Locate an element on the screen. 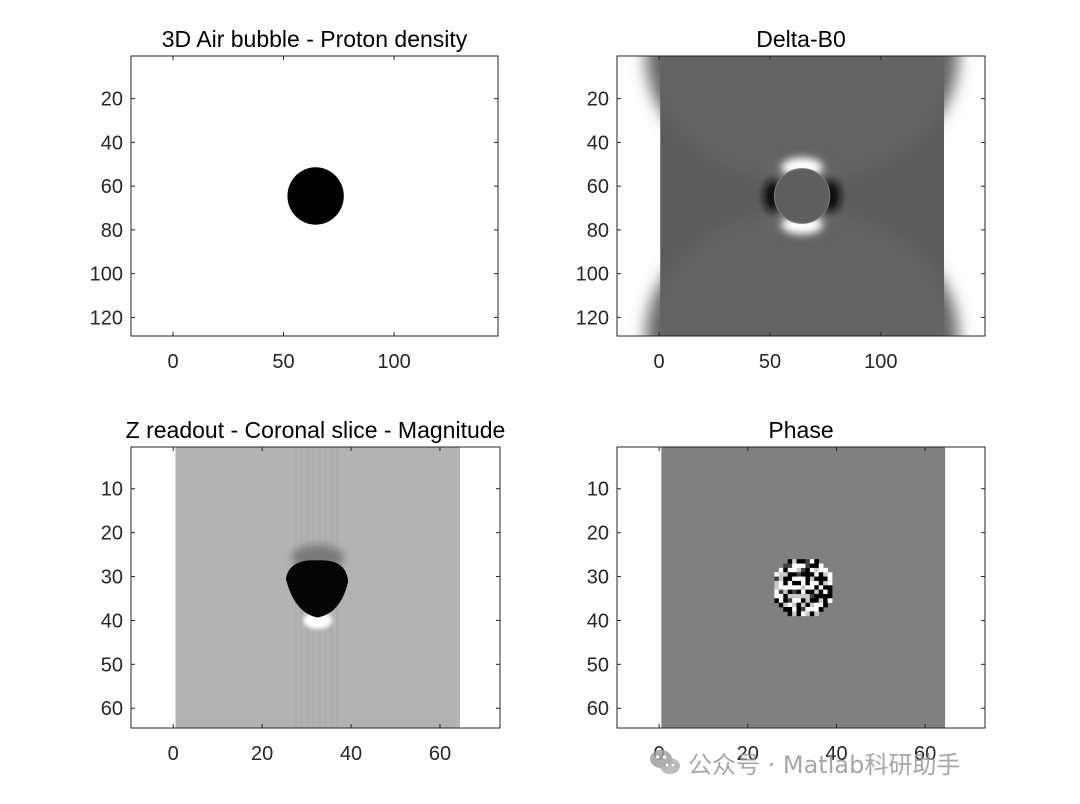  x-tick-label: 0 is located at coordinates (659, 362).